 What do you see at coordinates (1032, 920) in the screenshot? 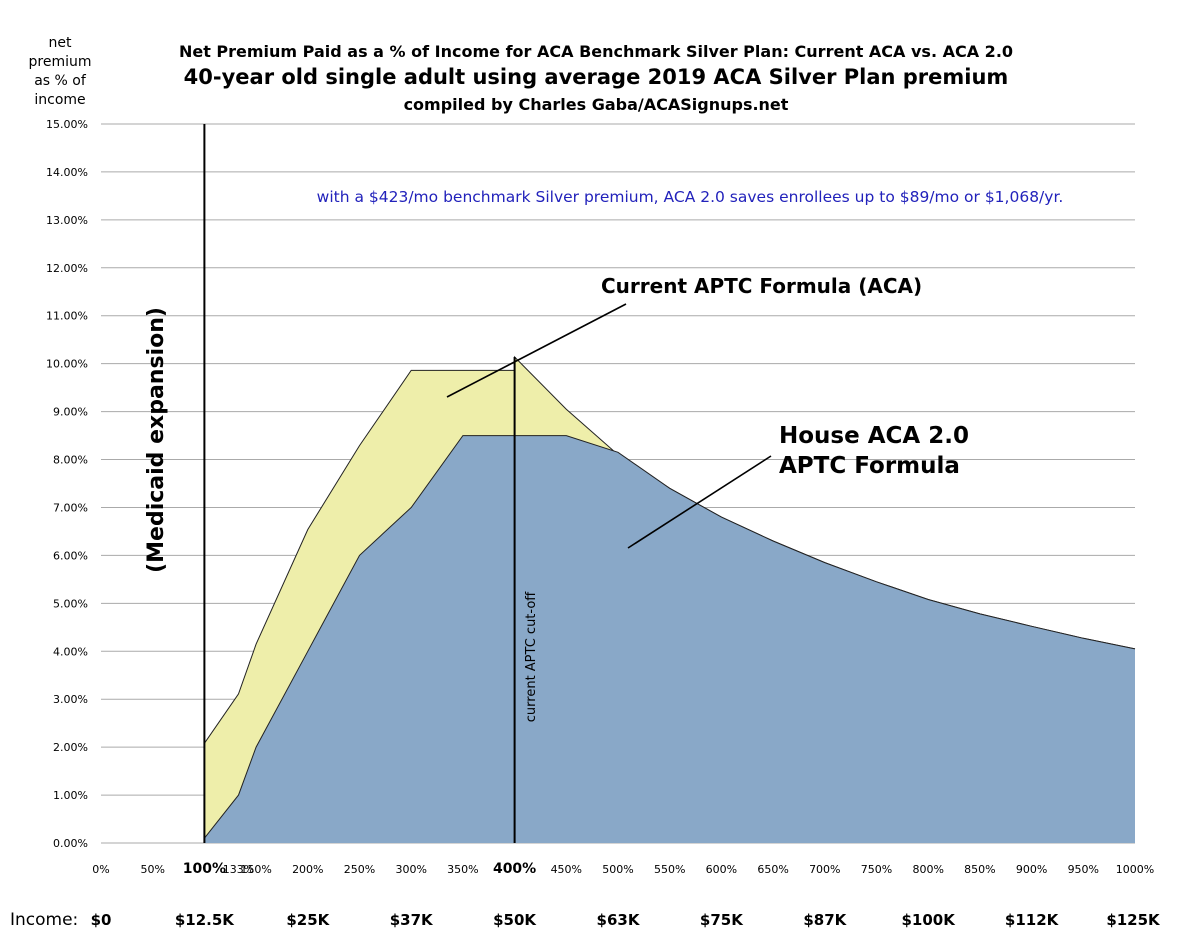
I see `income-tick-label: $112K` at bounding box center [1032, 920].